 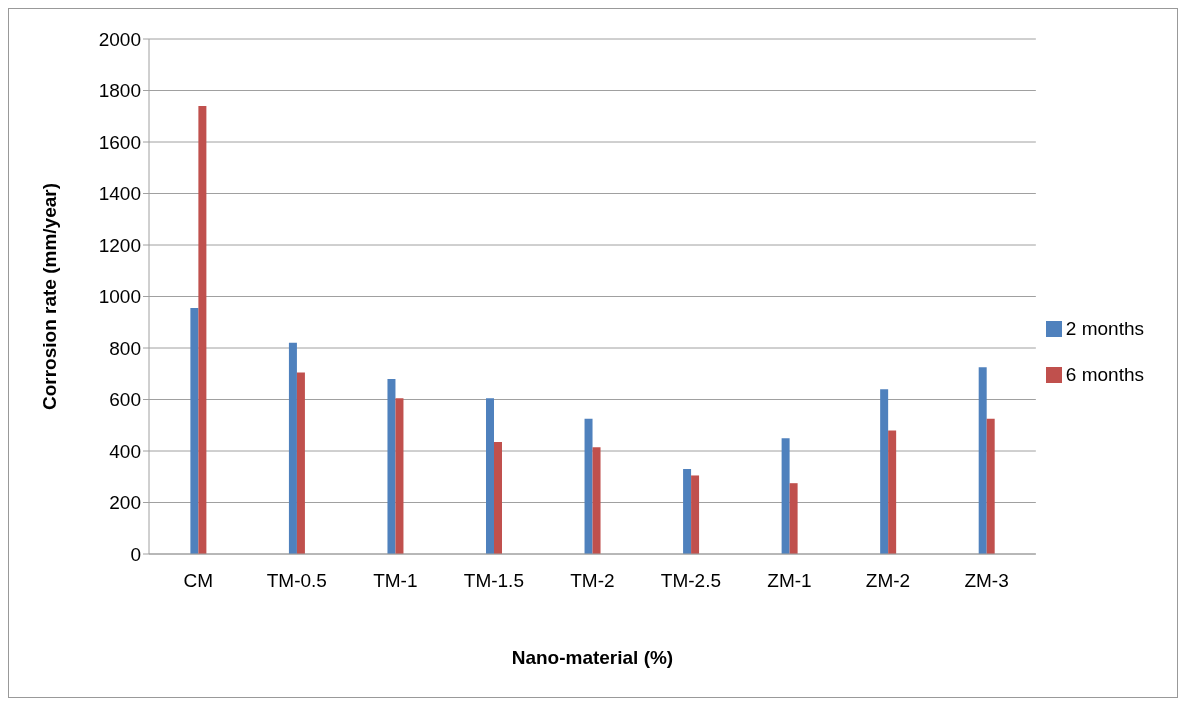 What do you see at coordinates (395, 581) in the screenshot?
I see `x-tick-label: TM-1` at bounding box center [395, 581].